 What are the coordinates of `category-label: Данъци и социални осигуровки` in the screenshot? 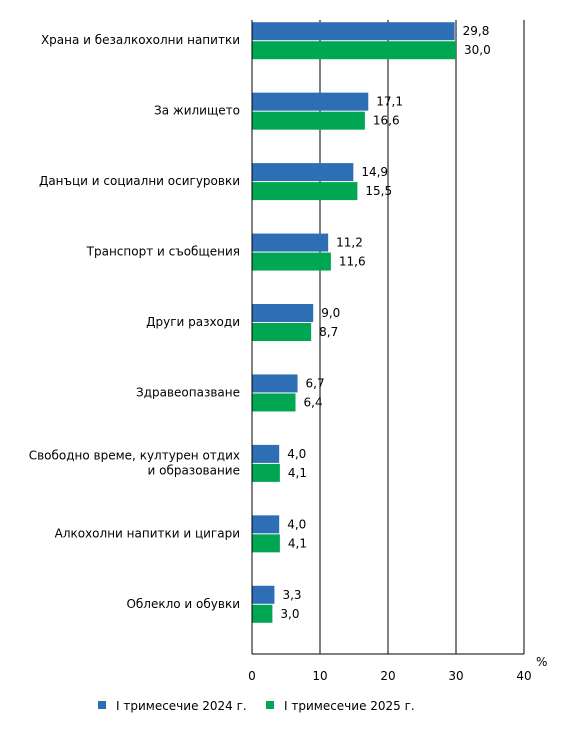 It's located at (139, 181).